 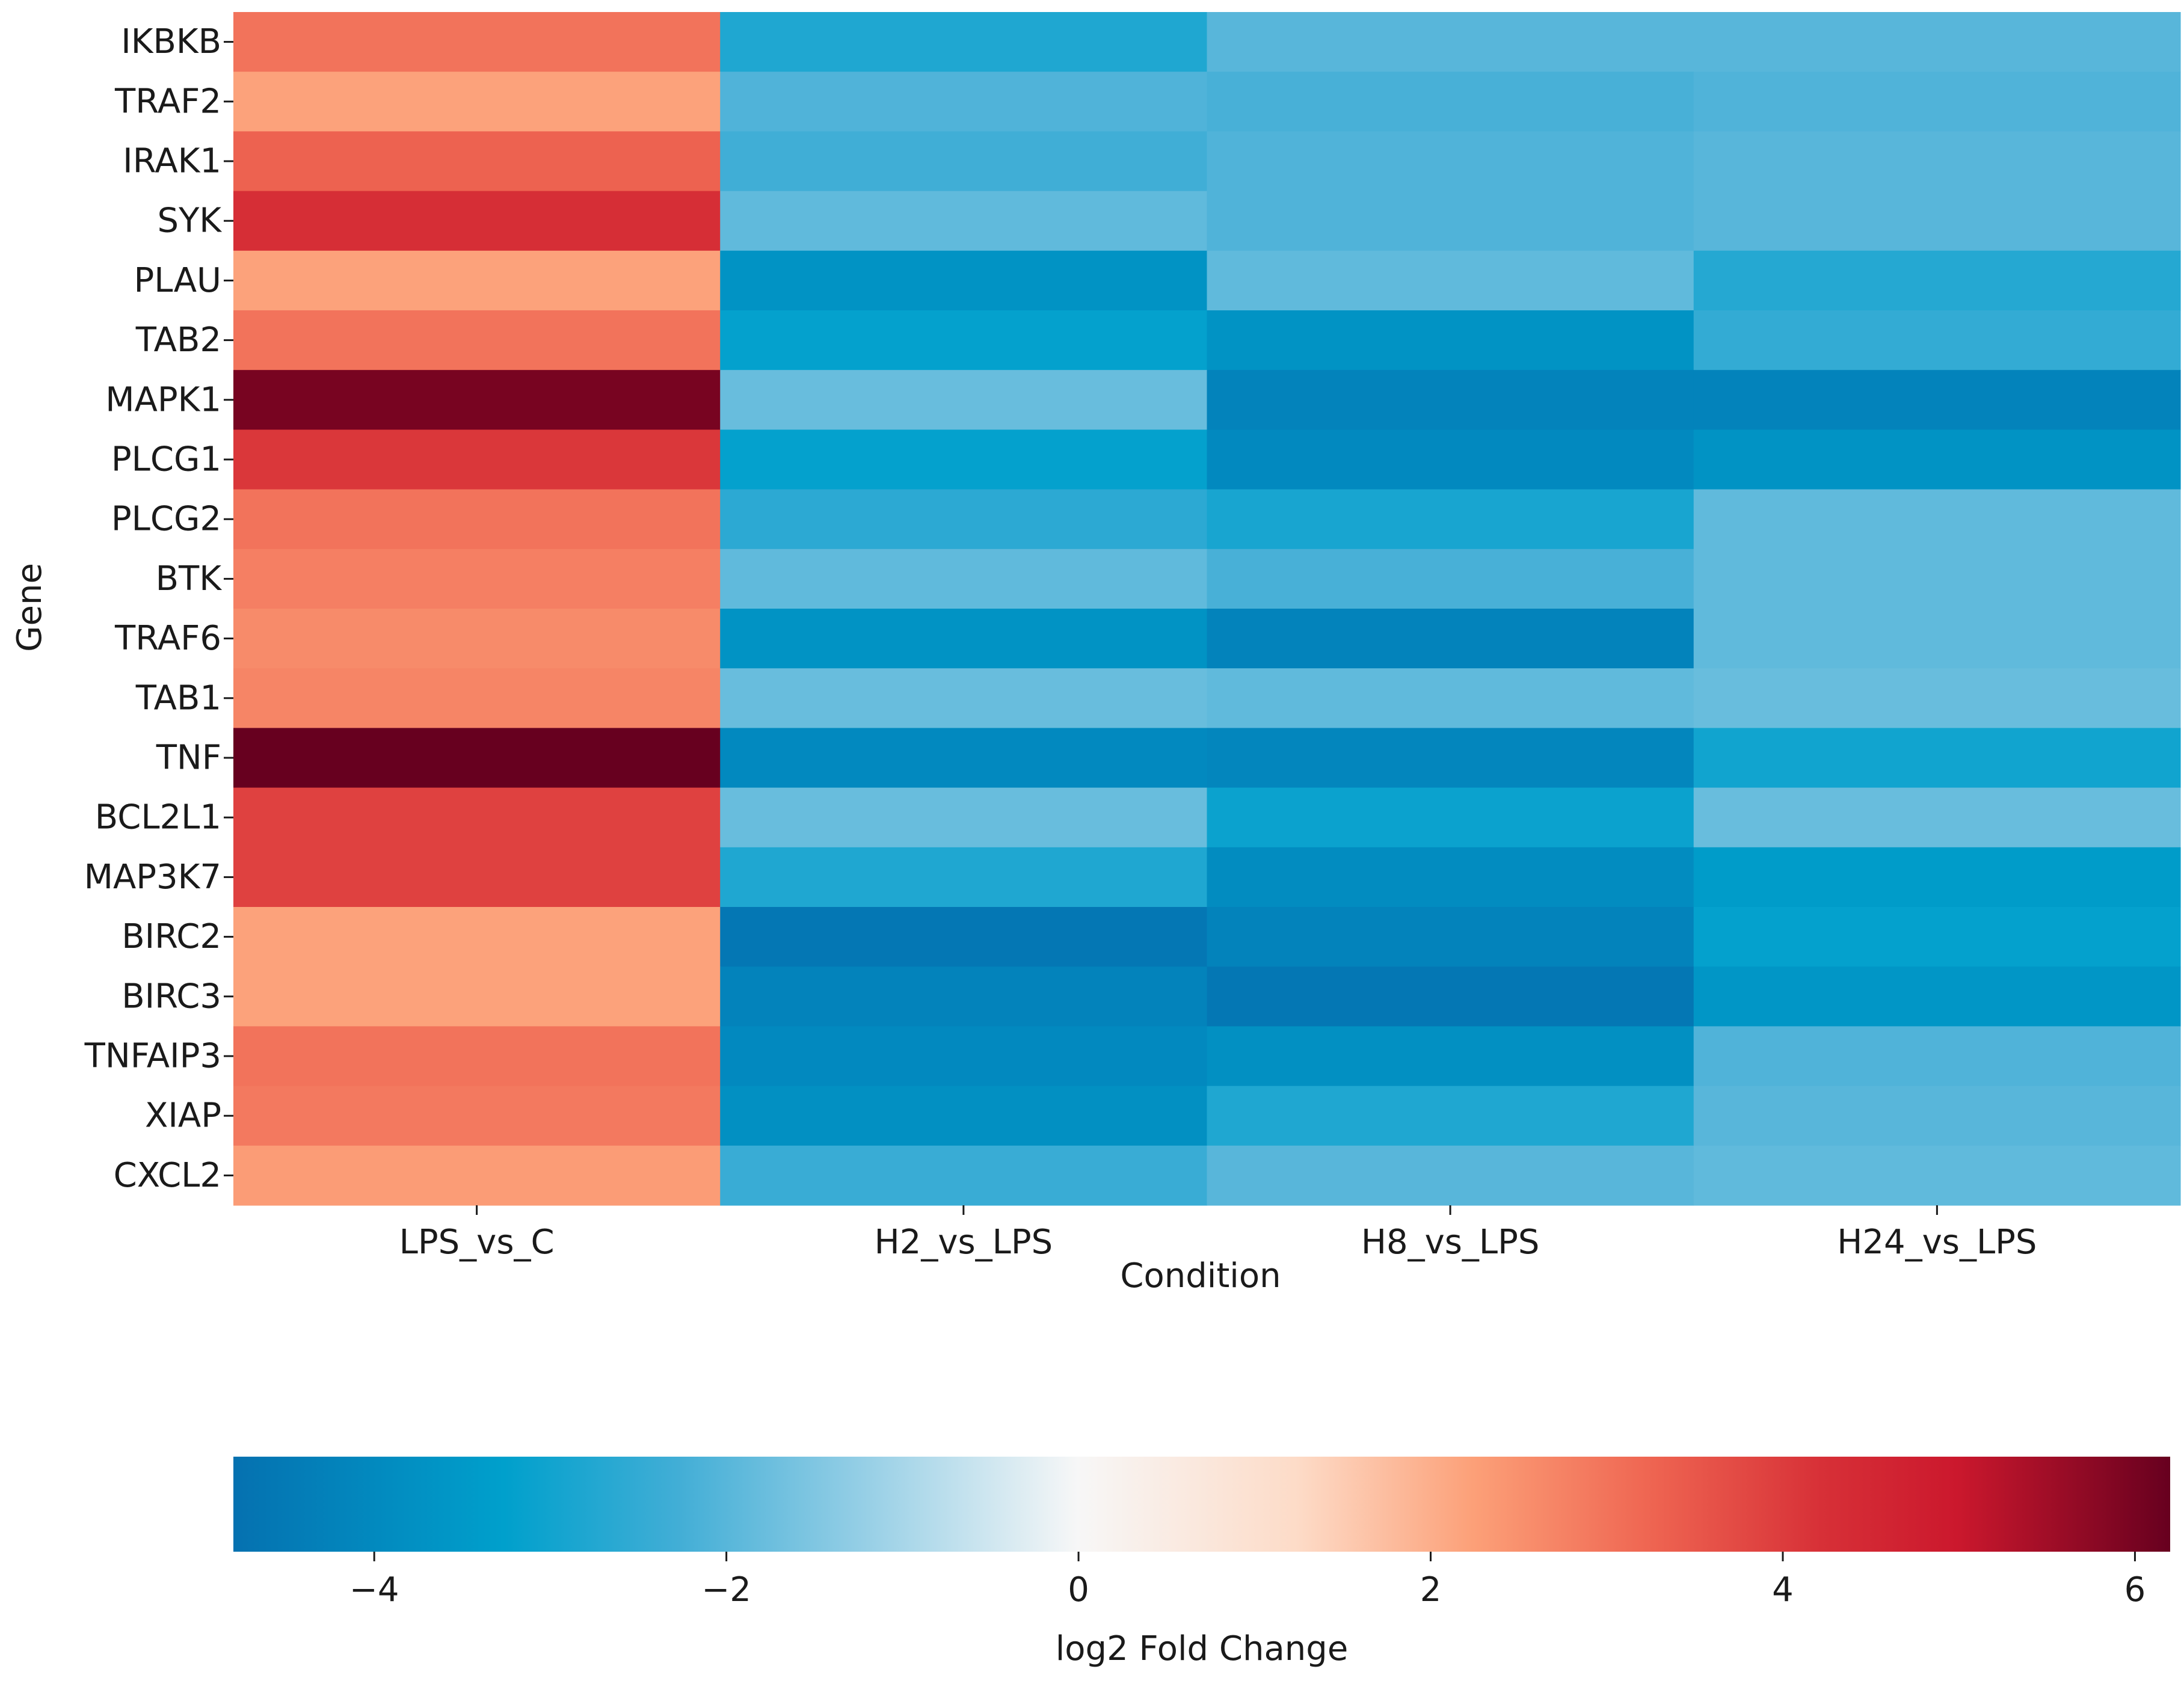 What do you see at coordinates (1450, 400) in the screenshot?
I see `heatmap-cell-mapk1-h8-vs-lps` at bounding box center [1450, 400].